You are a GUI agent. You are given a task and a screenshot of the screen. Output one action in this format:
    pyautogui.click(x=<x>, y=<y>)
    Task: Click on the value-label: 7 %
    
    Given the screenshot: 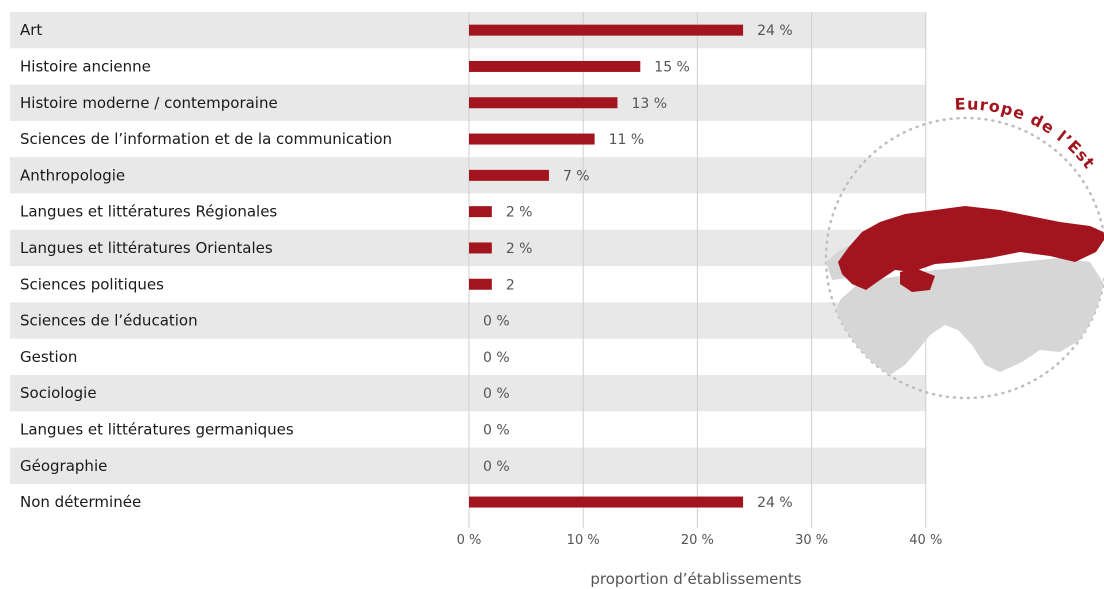 What is the action you would take?
    pyautogui.click(x=576, y=176)
    